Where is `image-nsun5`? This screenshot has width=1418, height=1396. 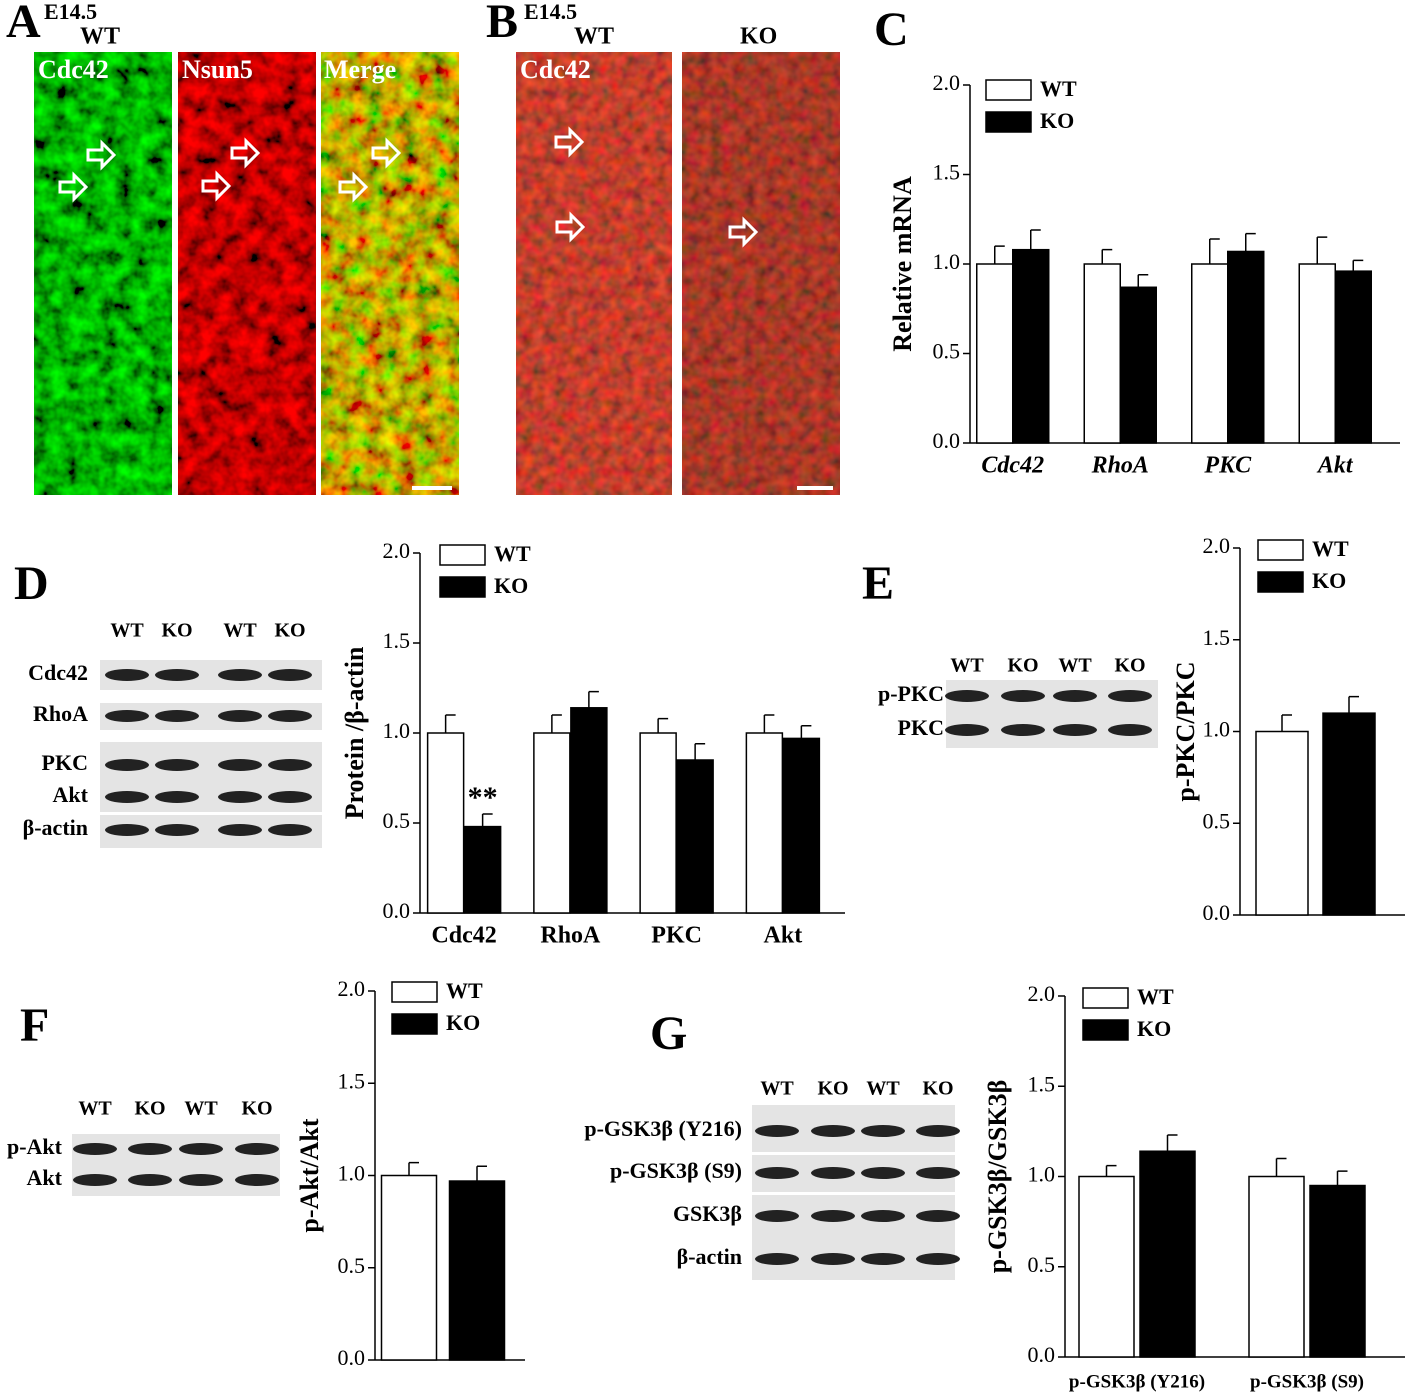
image-nsun5 is located at coordinates (247, 273).